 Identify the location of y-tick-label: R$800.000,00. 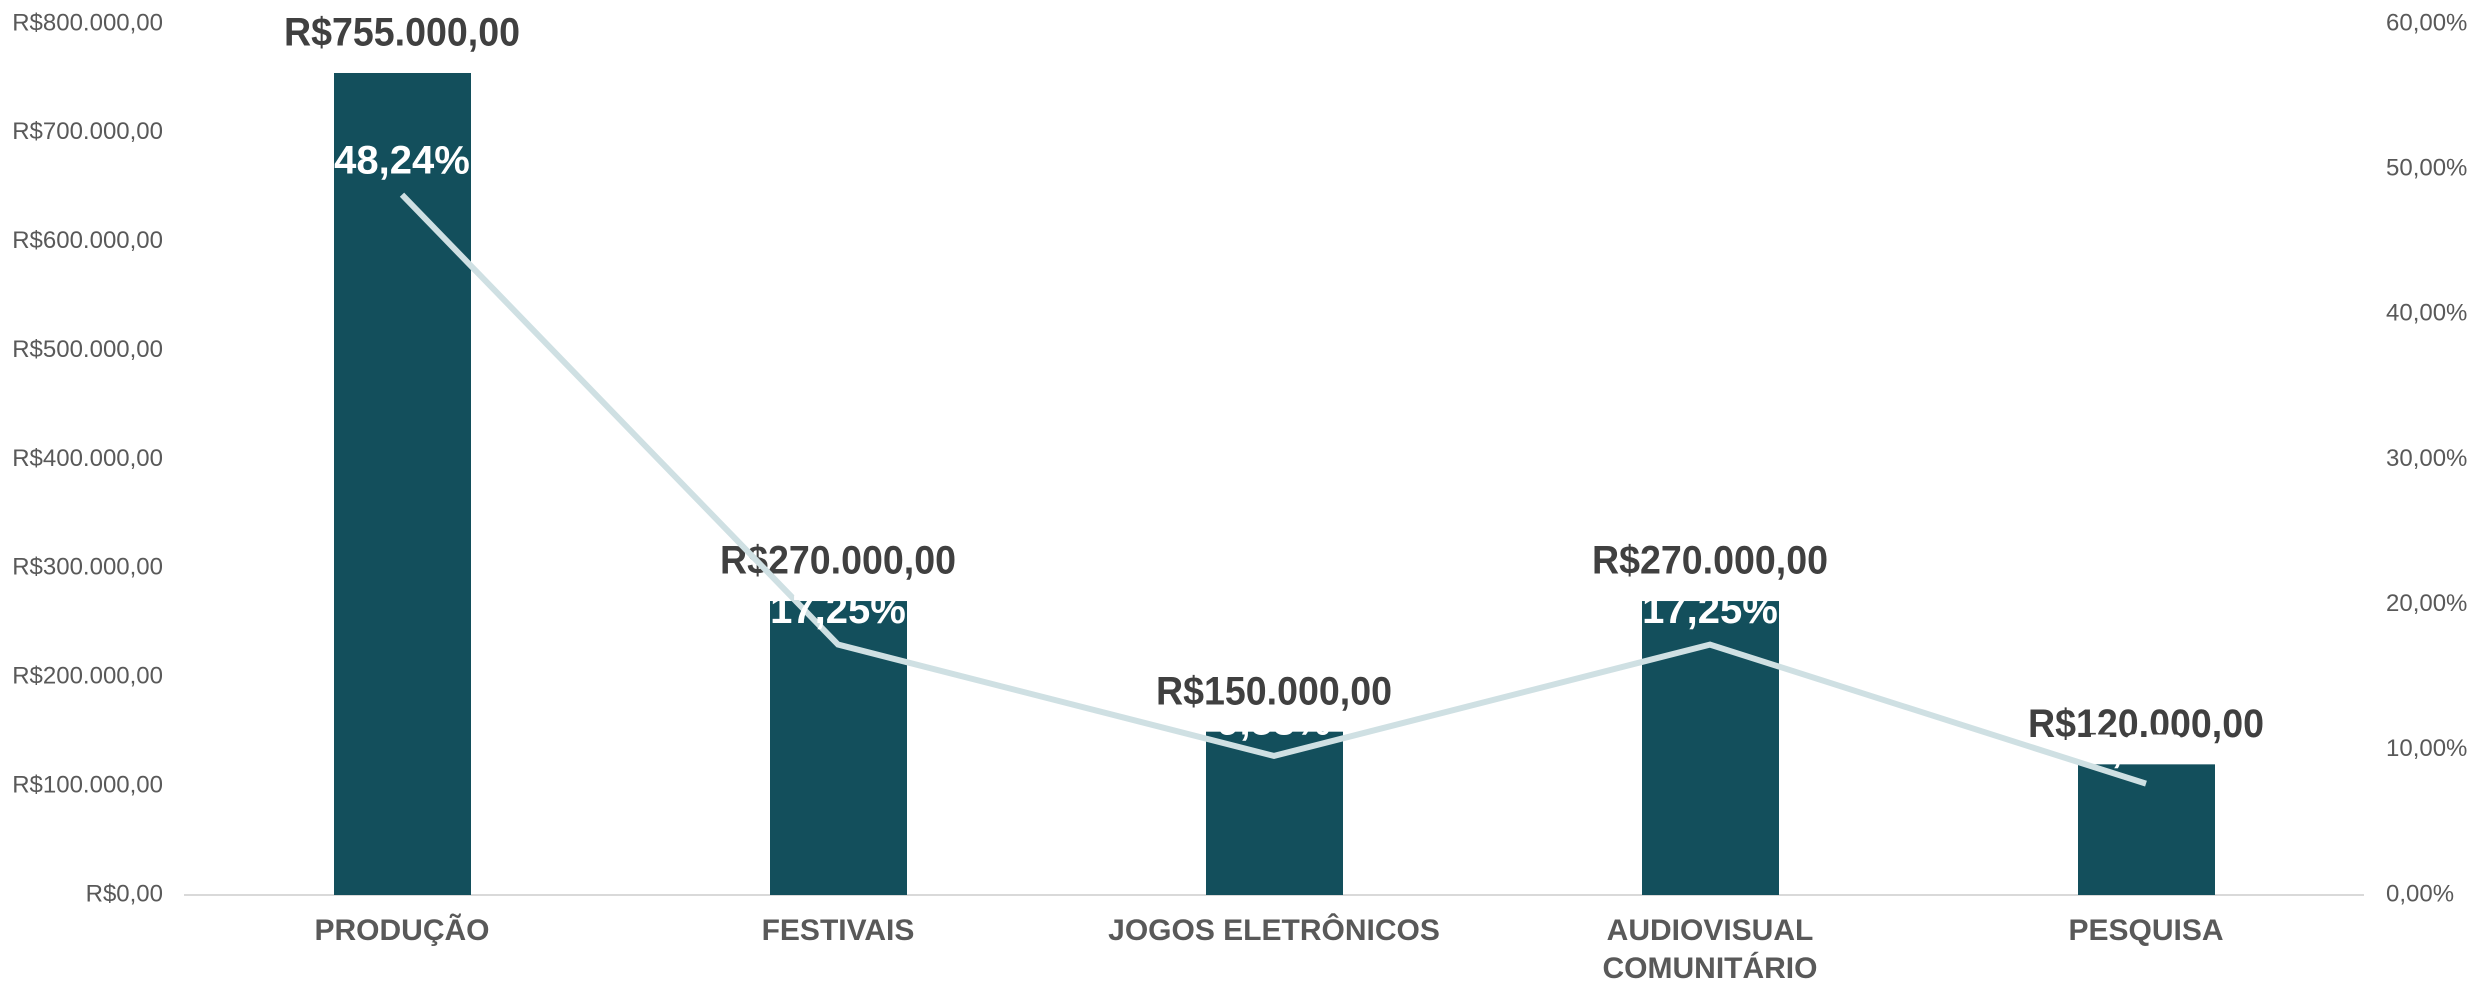
(87, 22).